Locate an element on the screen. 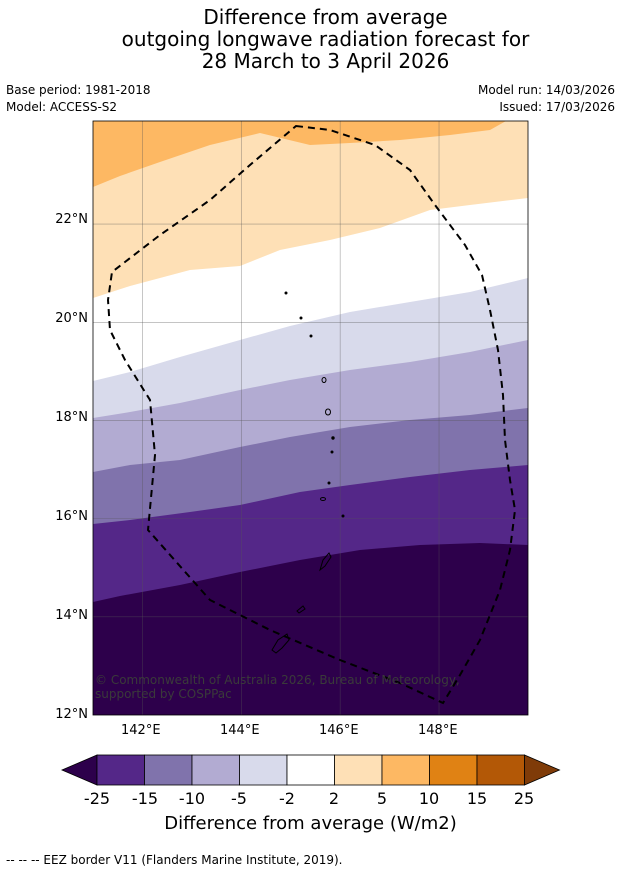  lat-label-12n: 12°N is located at coordinates (71, 714).